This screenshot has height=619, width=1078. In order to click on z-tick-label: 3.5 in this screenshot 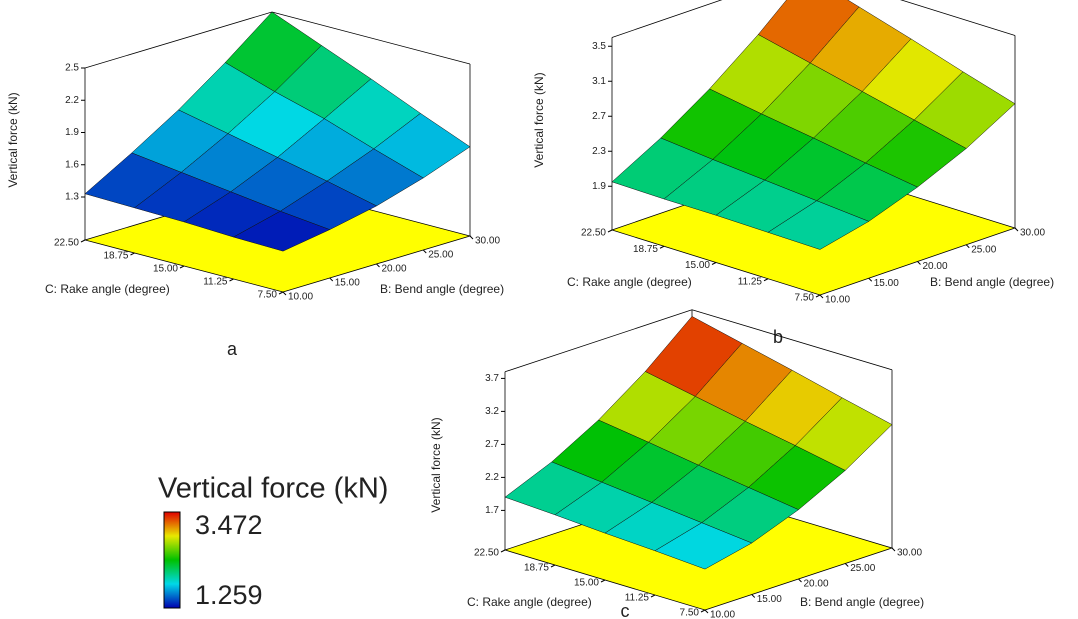, I will do `click(599, 46)`.